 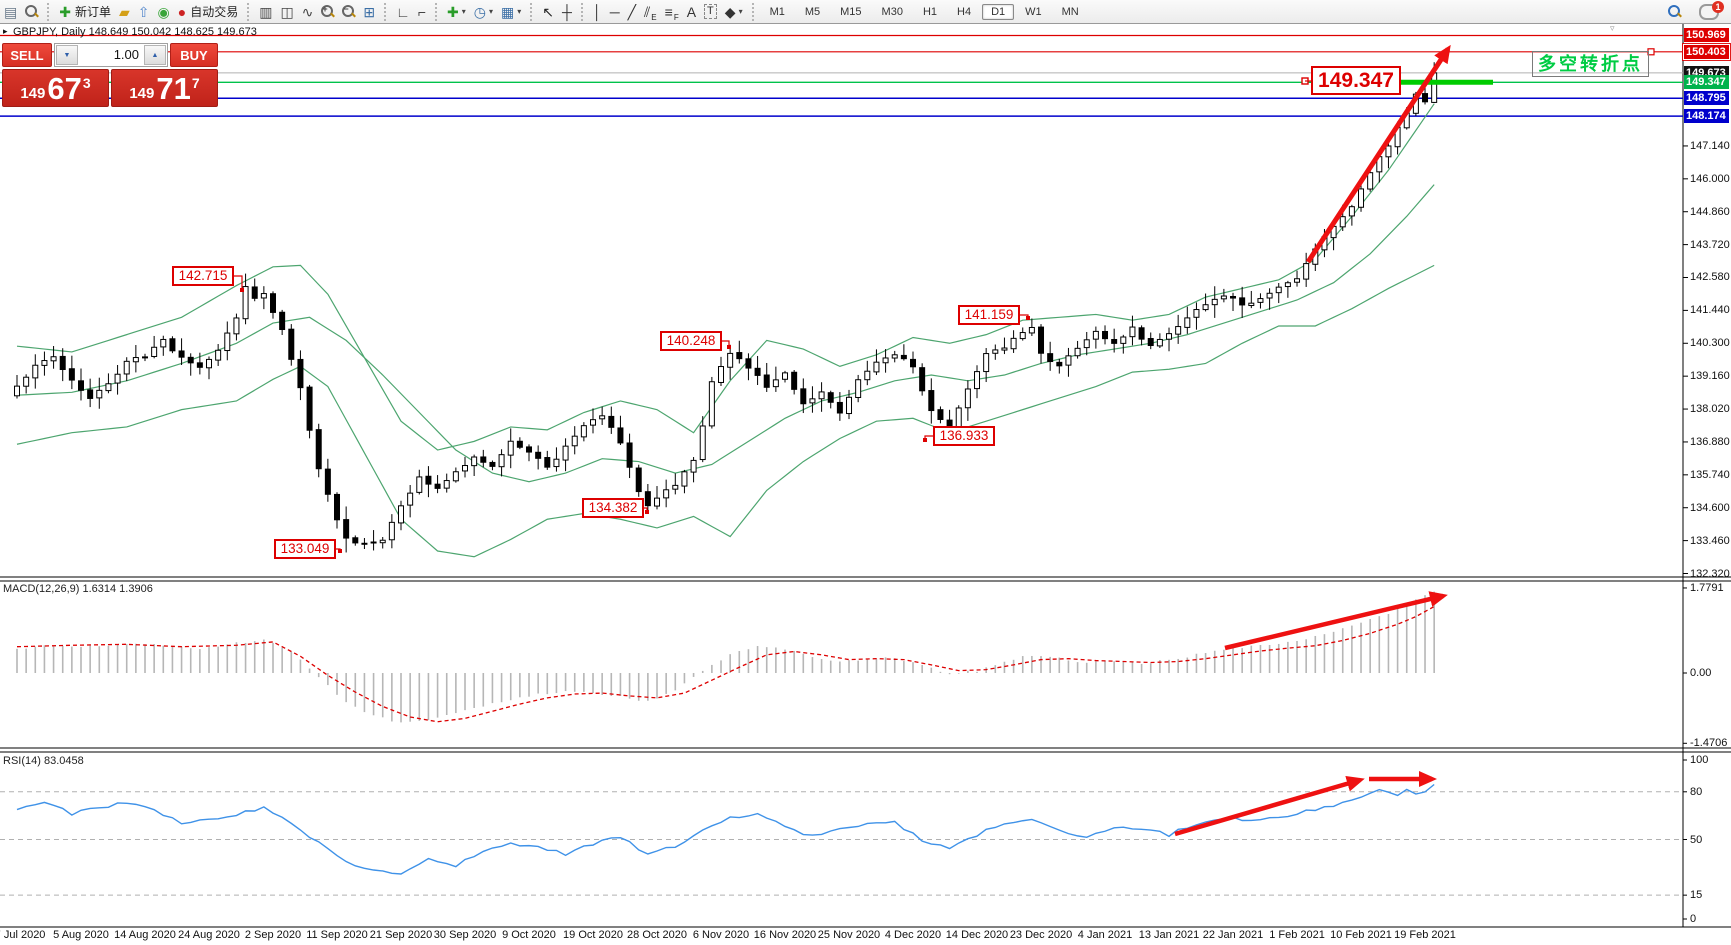 I want to click on symbol-marker-icon: ▸, so click(x=5, y=31).